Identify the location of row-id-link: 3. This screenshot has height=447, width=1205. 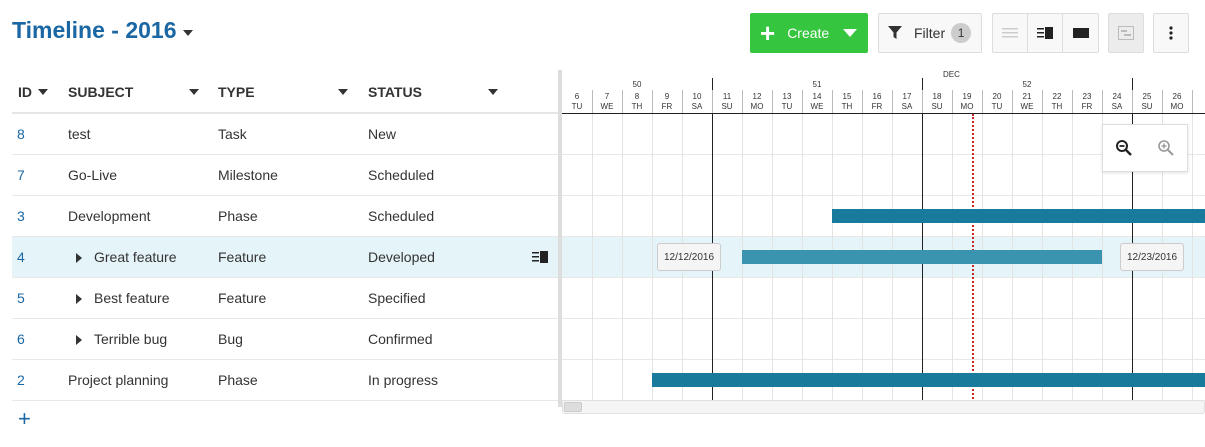
(21, 216).